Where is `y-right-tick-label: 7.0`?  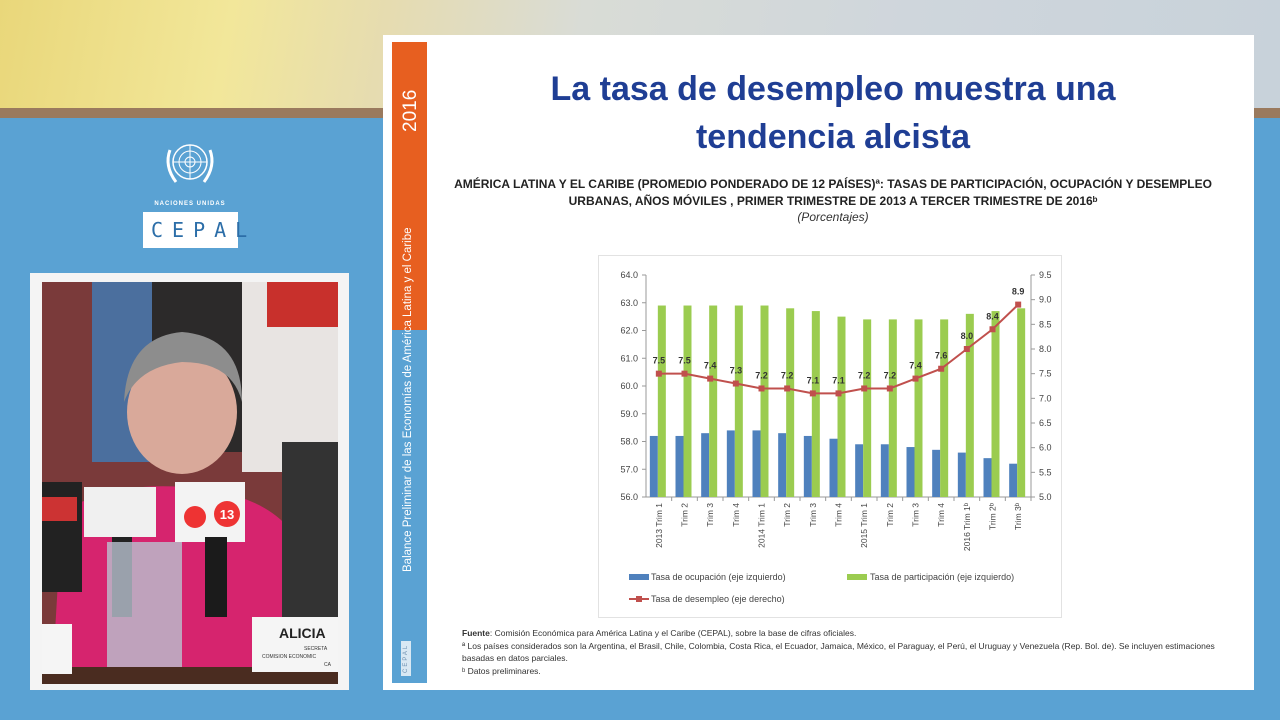
y-right-tick-label: 7.0 is located at coordinates (1045, 398).